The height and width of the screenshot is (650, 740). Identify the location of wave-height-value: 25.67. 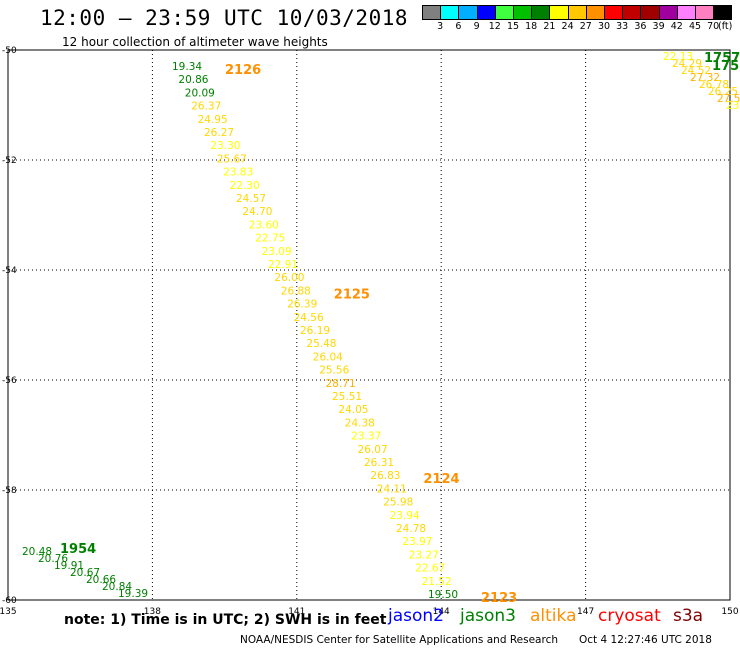
(232, 159).